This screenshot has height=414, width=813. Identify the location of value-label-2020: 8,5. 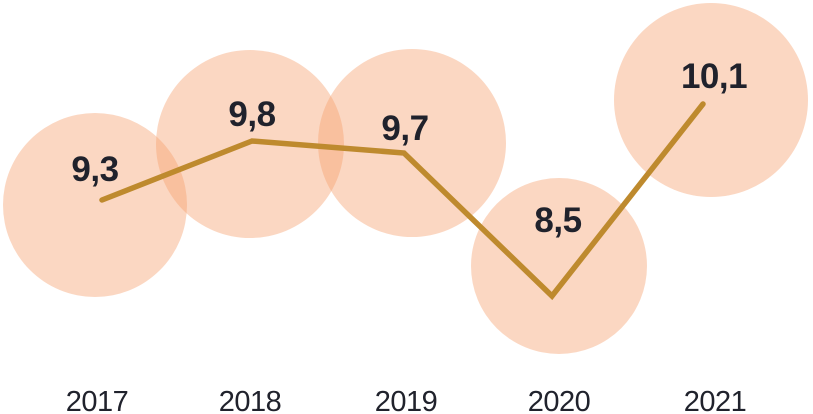
(557, 220).